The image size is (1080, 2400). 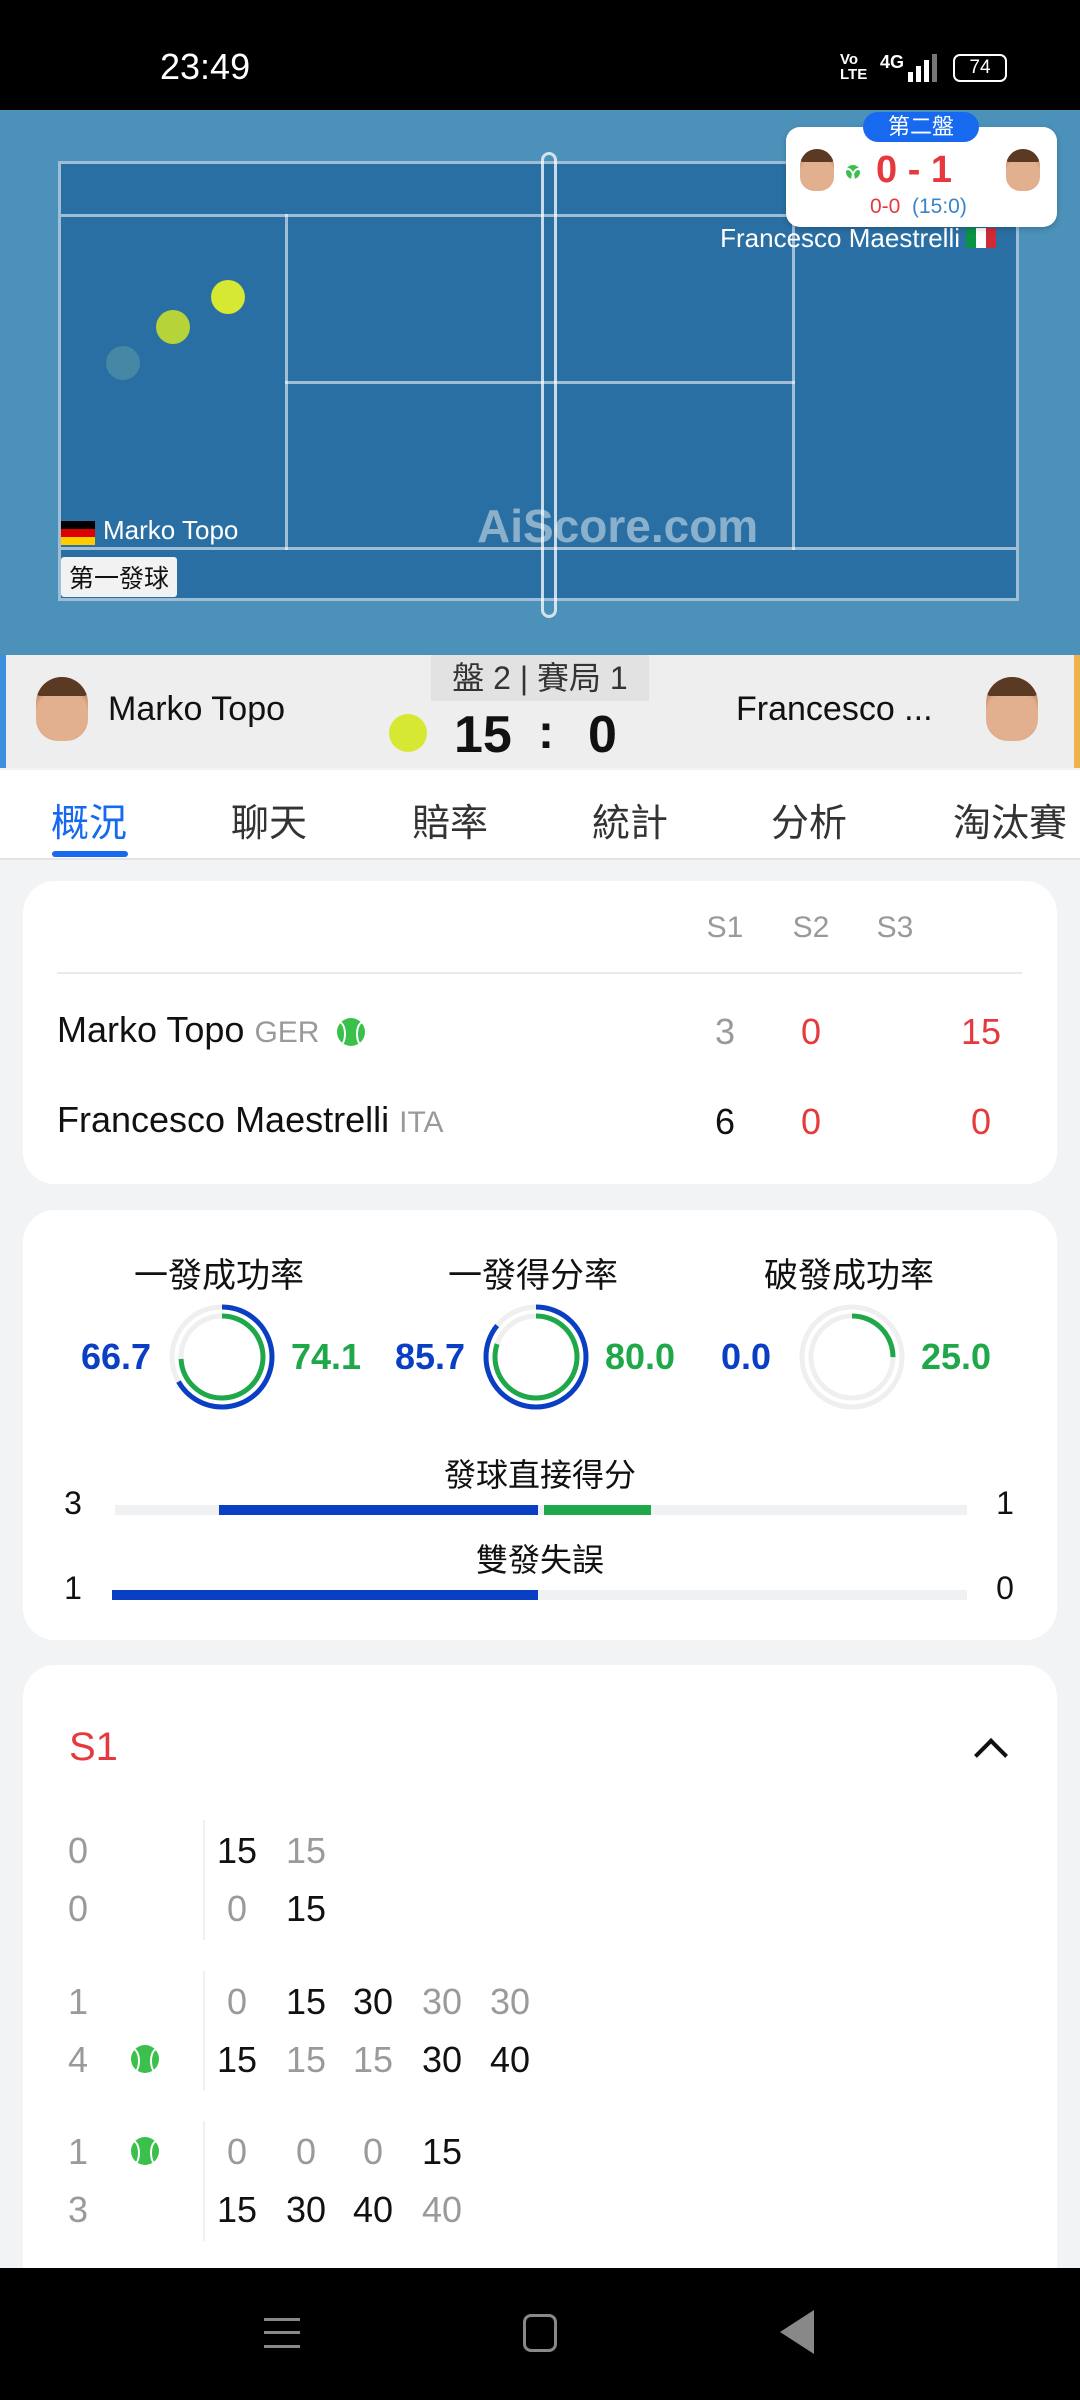 I want to click on tab-bracket: 淘汰賽, so click(x=1010, y=824).